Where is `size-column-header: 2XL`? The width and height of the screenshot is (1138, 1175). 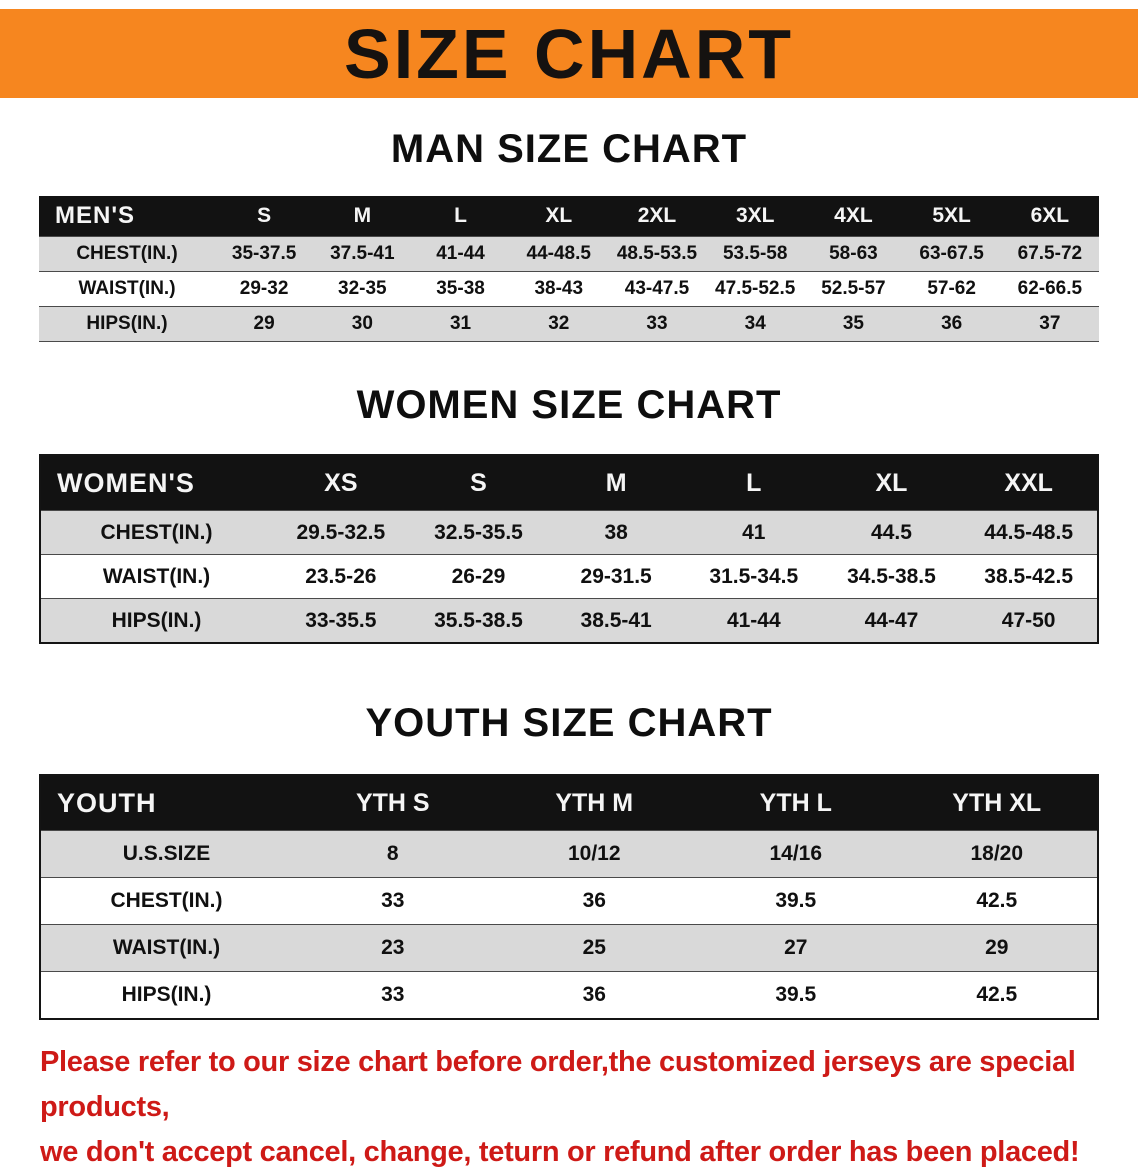
size-column-header: 2XL is located at coordinates (657, 216).